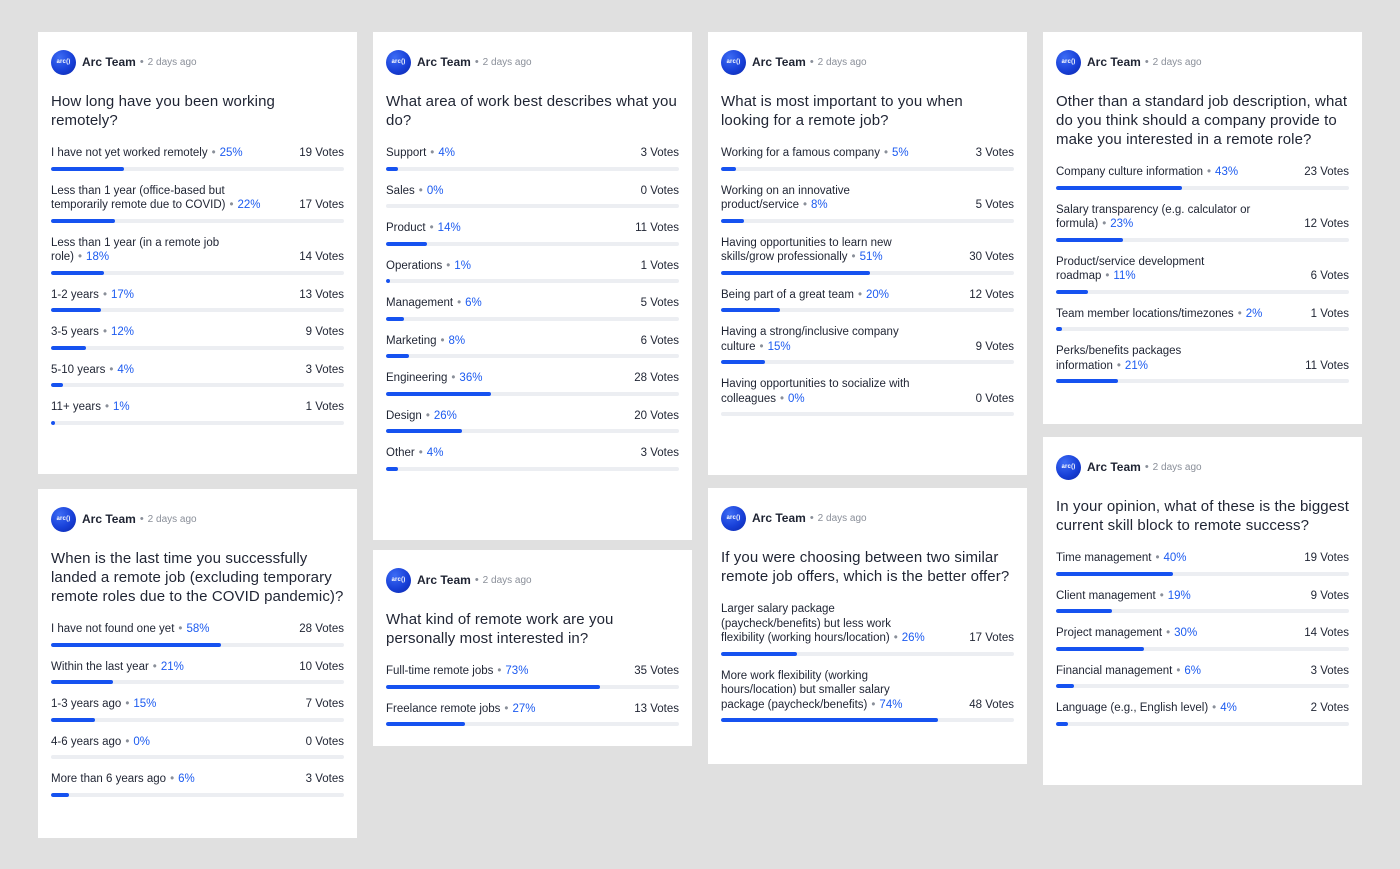 This screenshot has width=1400, height=869. Describe the element at coordinates (1202, 645) in the screenshot. I see `poll-option: Project management • 30% 14 Votes` at that location.